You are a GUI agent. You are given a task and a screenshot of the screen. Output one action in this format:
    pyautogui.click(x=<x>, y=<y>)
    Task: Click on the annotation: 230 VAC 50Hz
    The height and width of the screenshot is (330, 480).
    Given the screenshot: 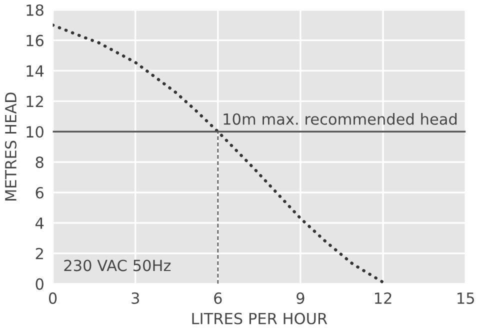 What is the action you would take?
    pyautogui.click(x=117, y=266)
    